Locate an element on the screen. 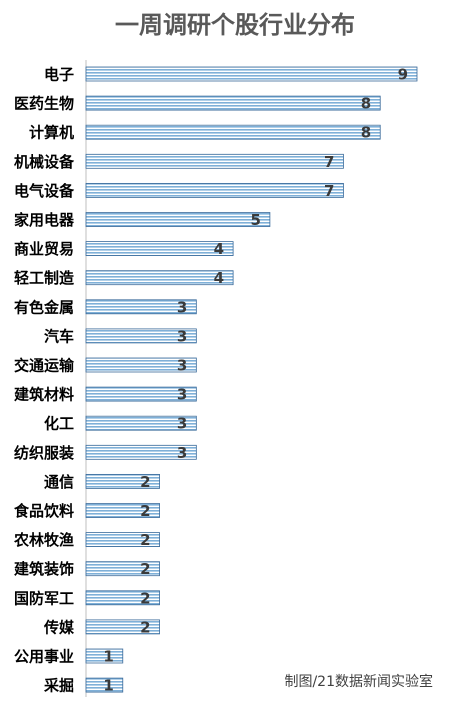 This screenshot has width=470, height=714. category-label: 汽车 is located at coordinates (59, 336).